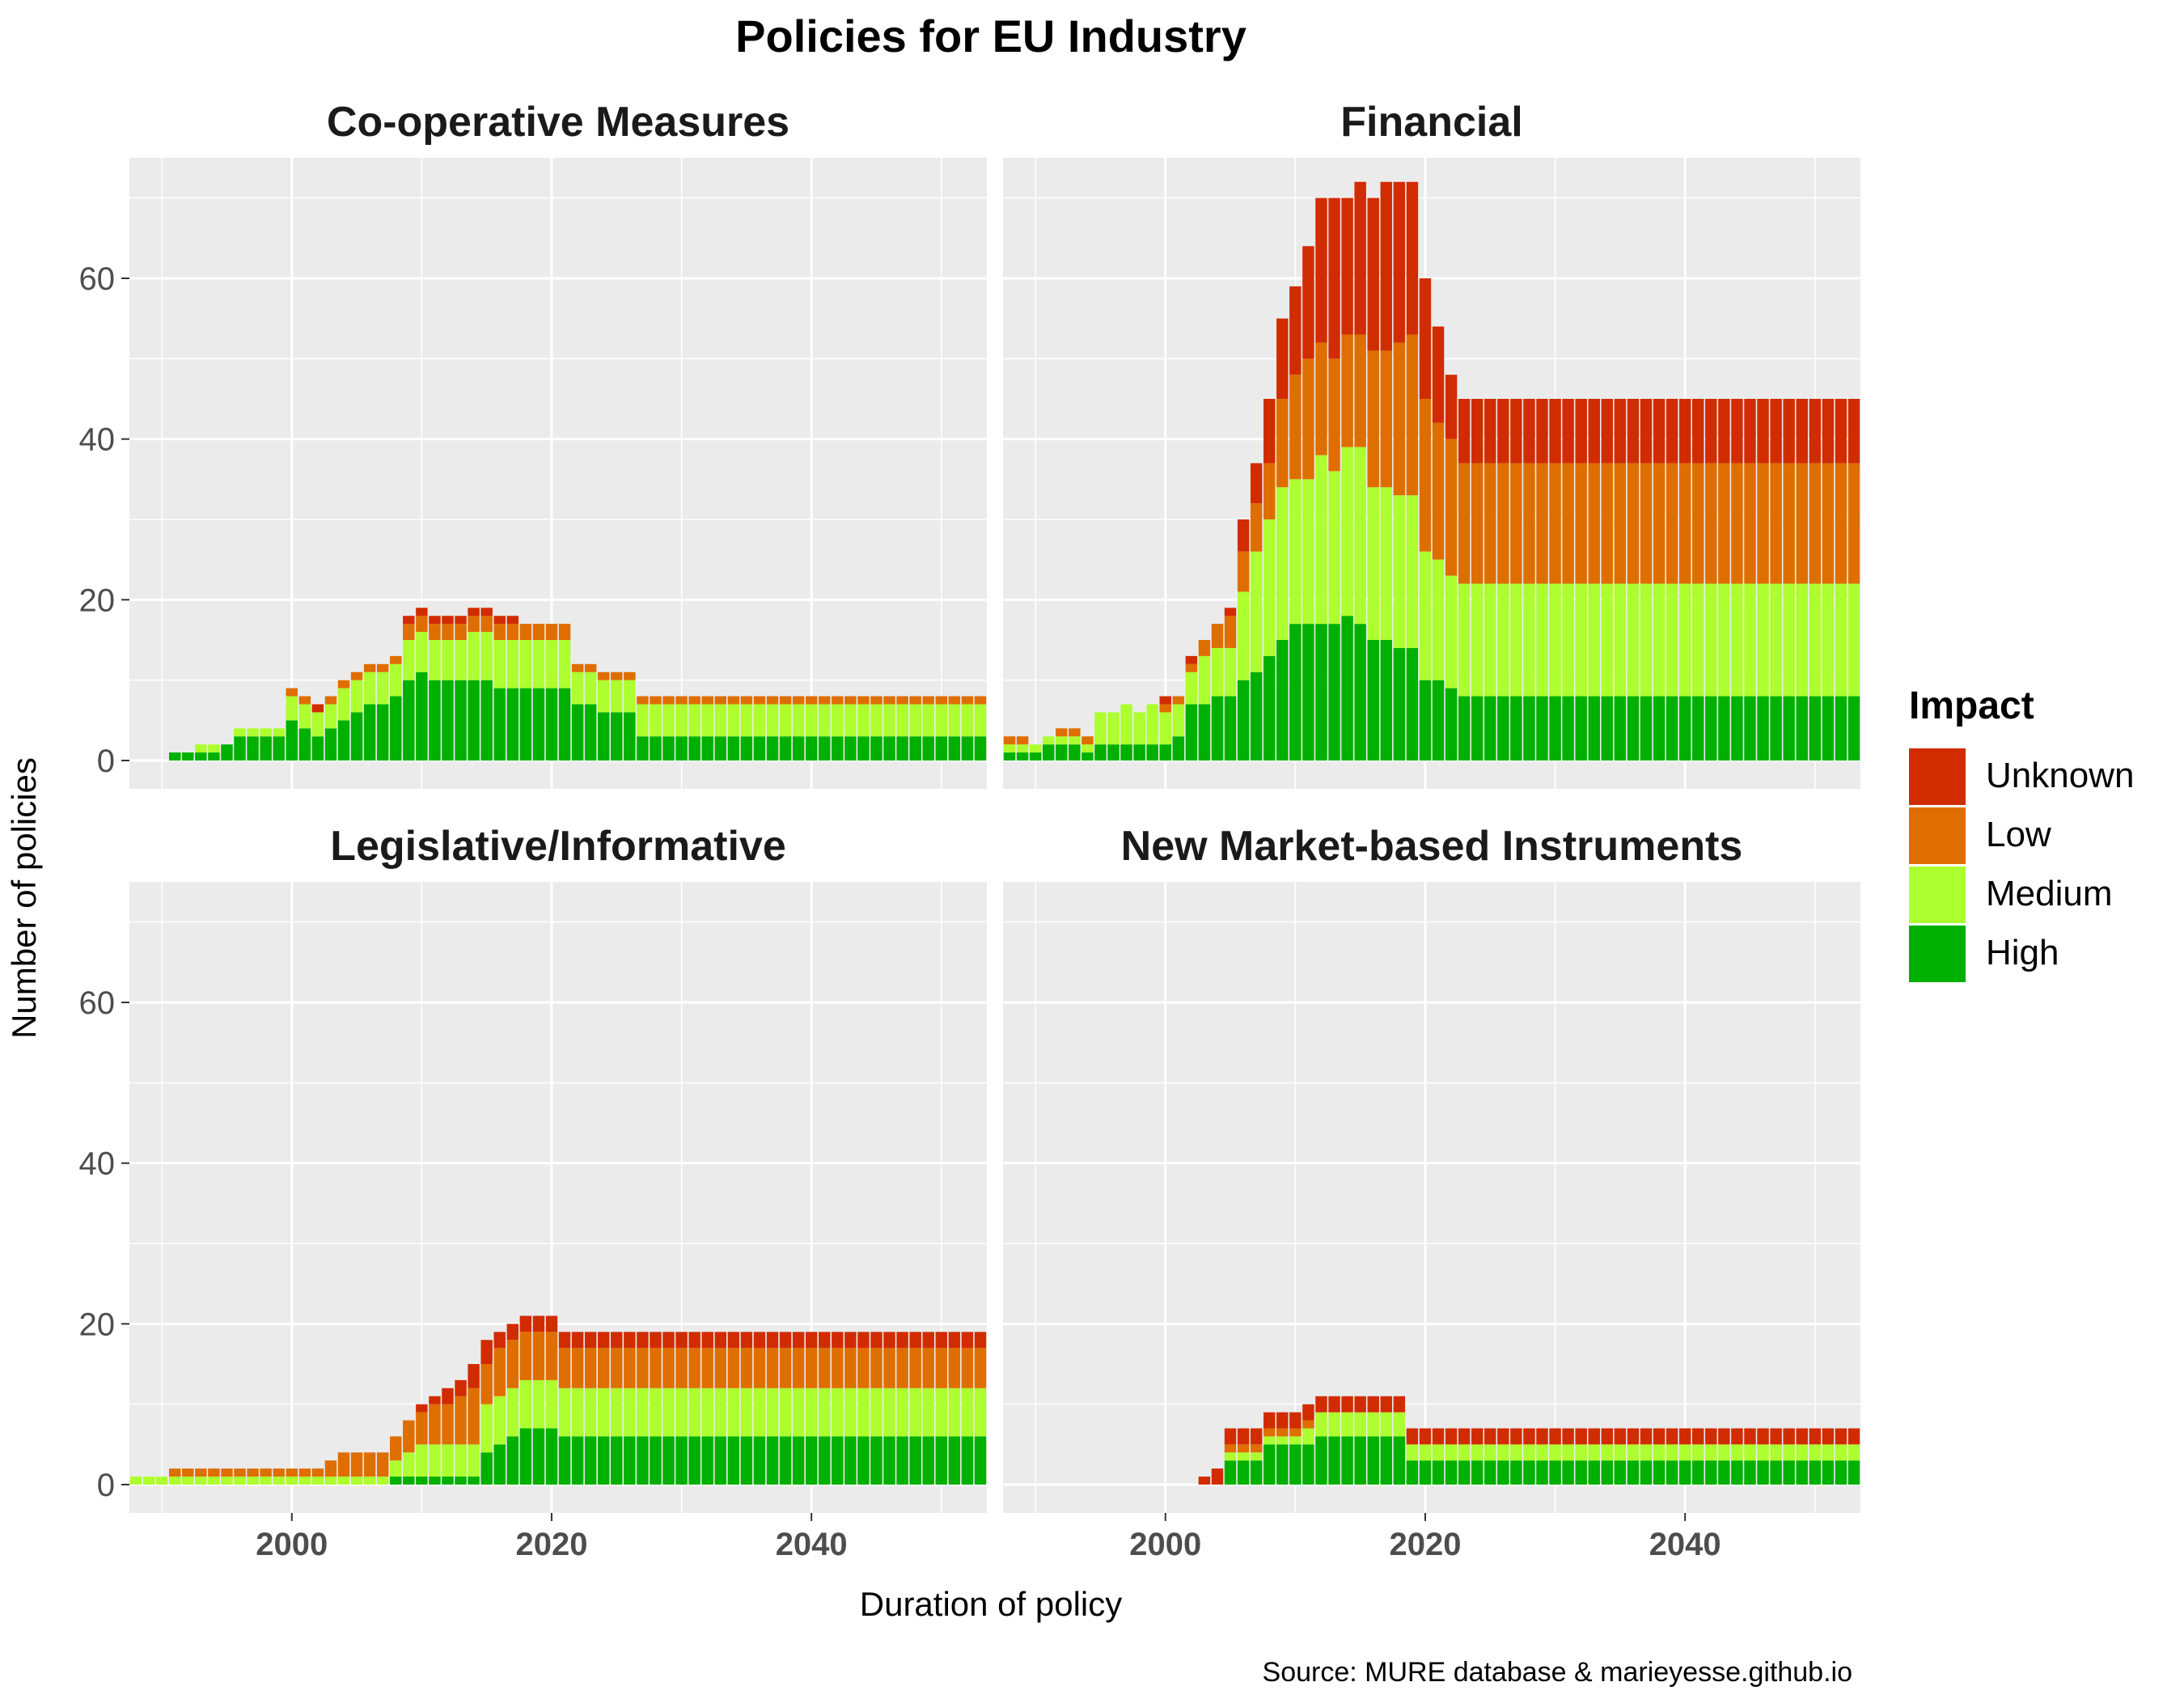 The width and height of the screenshot is (2184, 1699). I want to click on legend-label-low: Low, so click(2018, 834).